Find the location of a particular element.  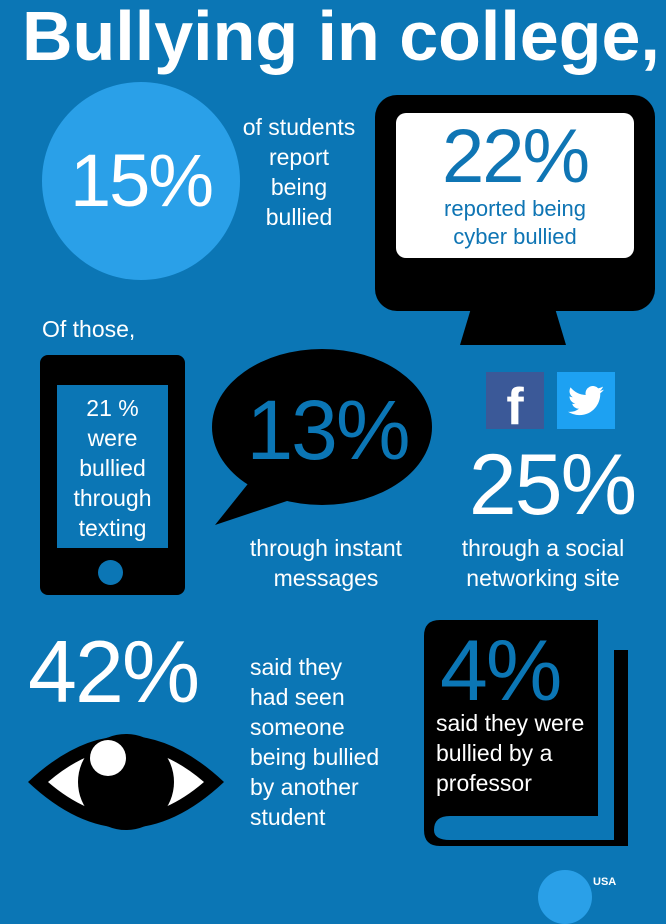

phone-screen: 21 % were bullied through texting is located at coordinates (112, 466).